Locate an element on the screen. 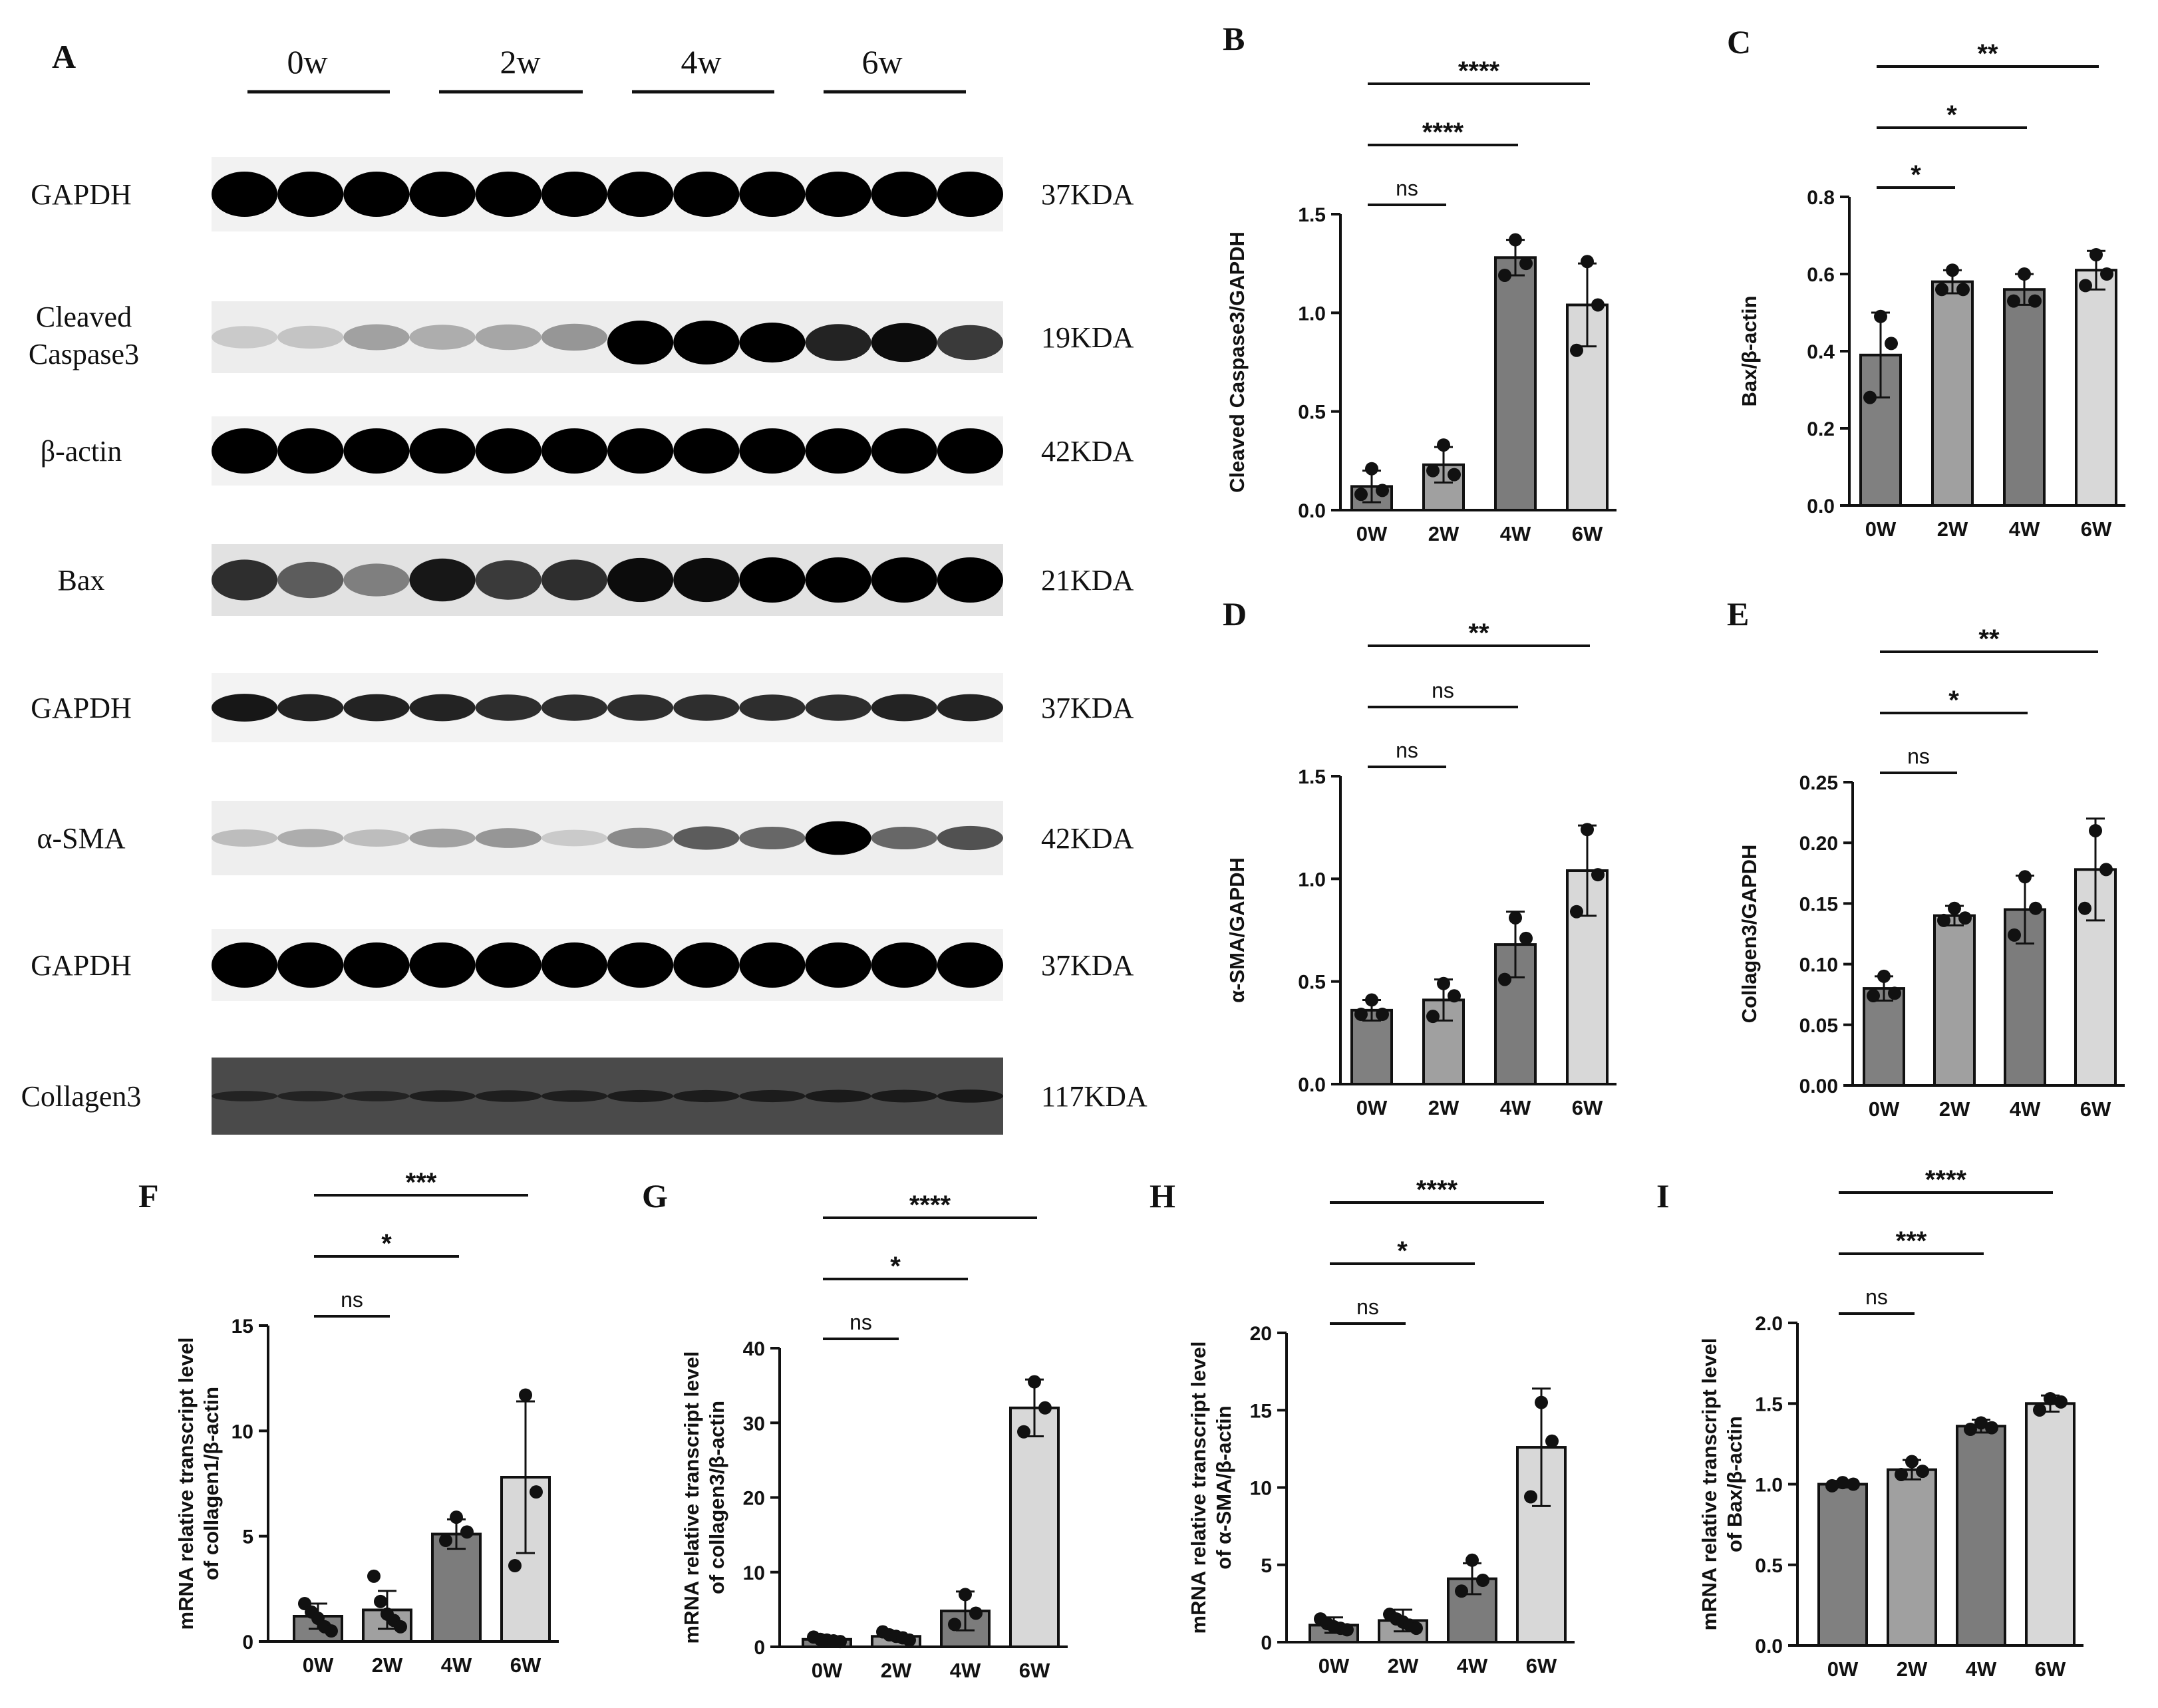 Image resolution: width=2158 pixels, height=1708 pixels. y-tick-label: 1.0 is located at coordinates (1312, 314).